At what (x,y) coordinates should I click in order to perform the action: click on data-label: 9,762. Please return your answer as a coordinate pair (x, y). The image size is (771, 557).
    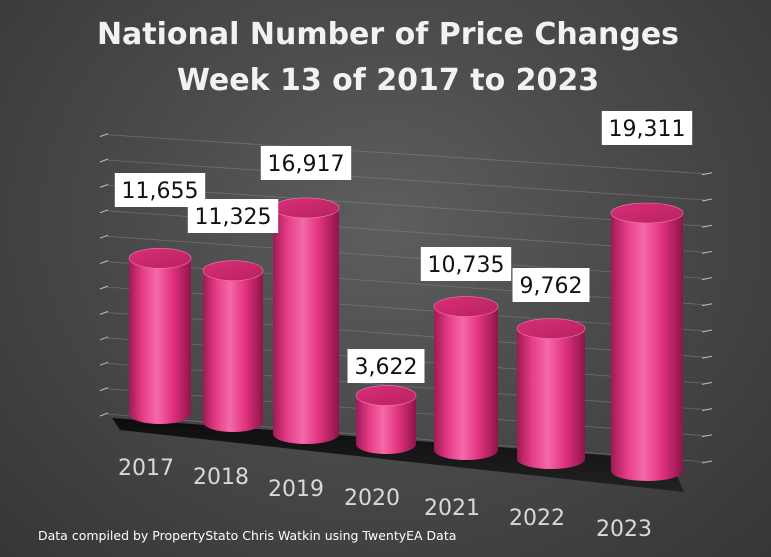
    Looking at the image, I should click on (551, 285).